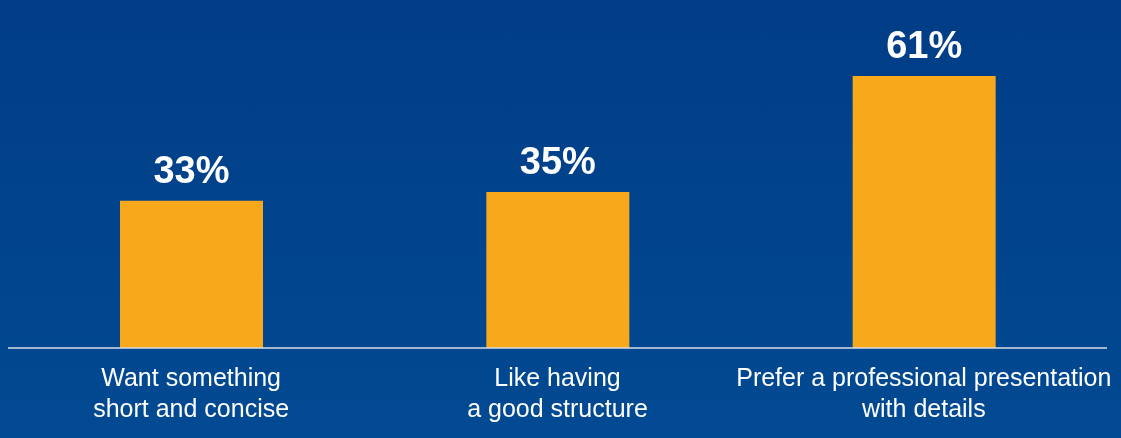 The width and height of the screenshot is (1121, 438). I want to click on x-tick-label: Prefer a professional presentation with details, so click(924, 392).